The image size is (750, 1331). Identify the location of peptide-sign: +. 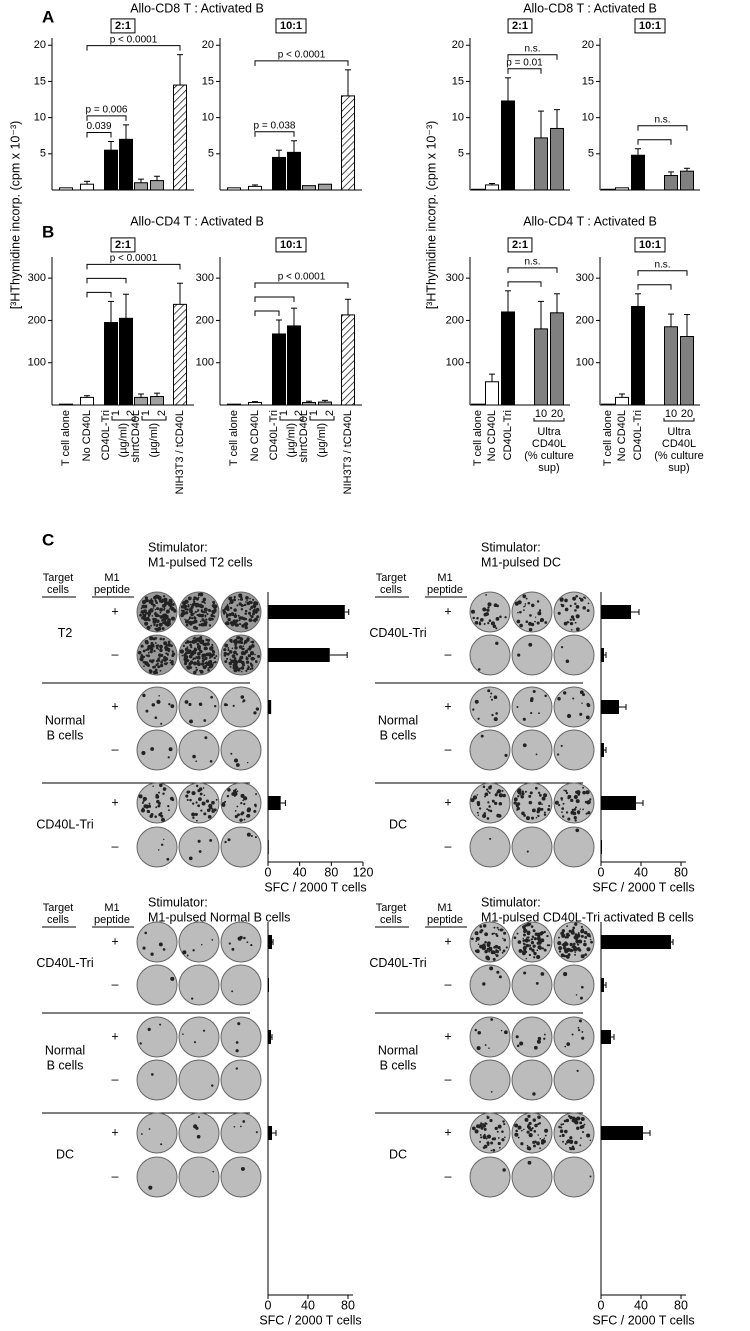
(114, 941).